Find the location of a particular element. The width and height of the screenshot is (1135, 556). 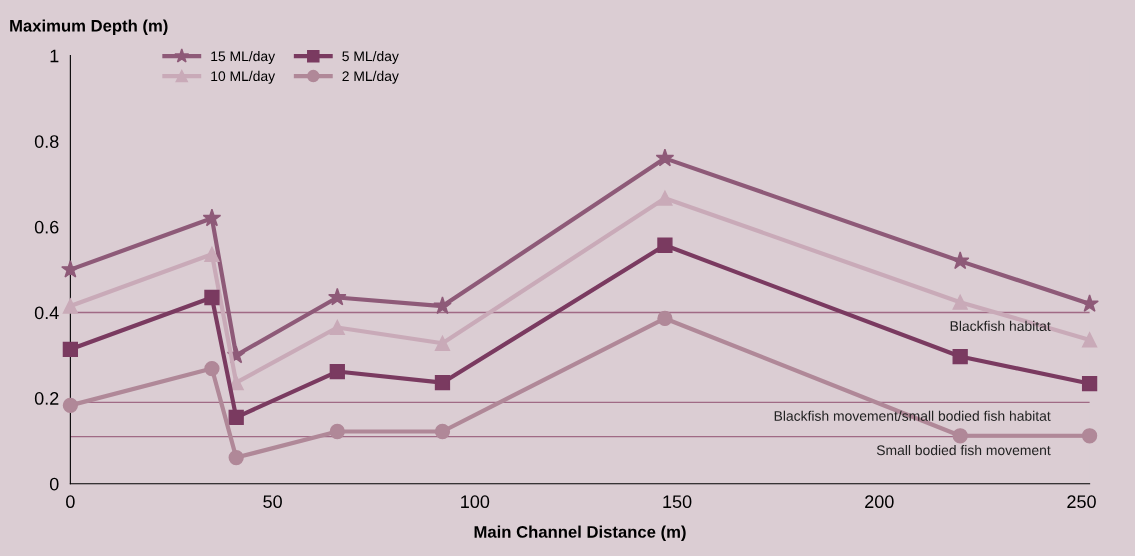

x-tick-label: 200 is located at coordinates (879, 502).